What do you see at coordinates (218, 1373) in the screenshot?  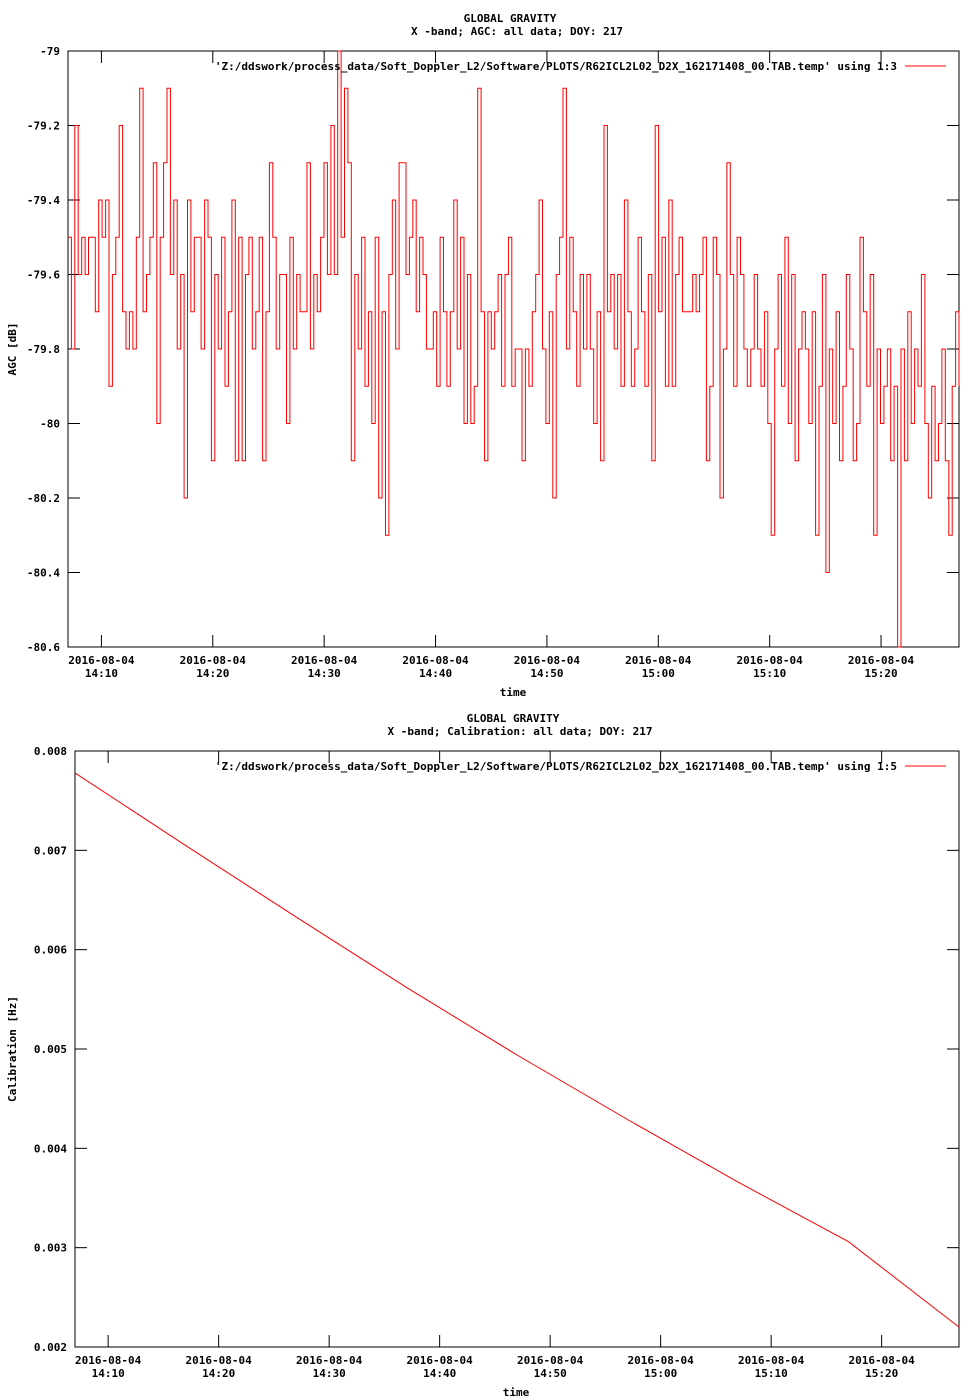 I see `calibration-x-tick-time: 14:20` at bounding box center [218, 1373].